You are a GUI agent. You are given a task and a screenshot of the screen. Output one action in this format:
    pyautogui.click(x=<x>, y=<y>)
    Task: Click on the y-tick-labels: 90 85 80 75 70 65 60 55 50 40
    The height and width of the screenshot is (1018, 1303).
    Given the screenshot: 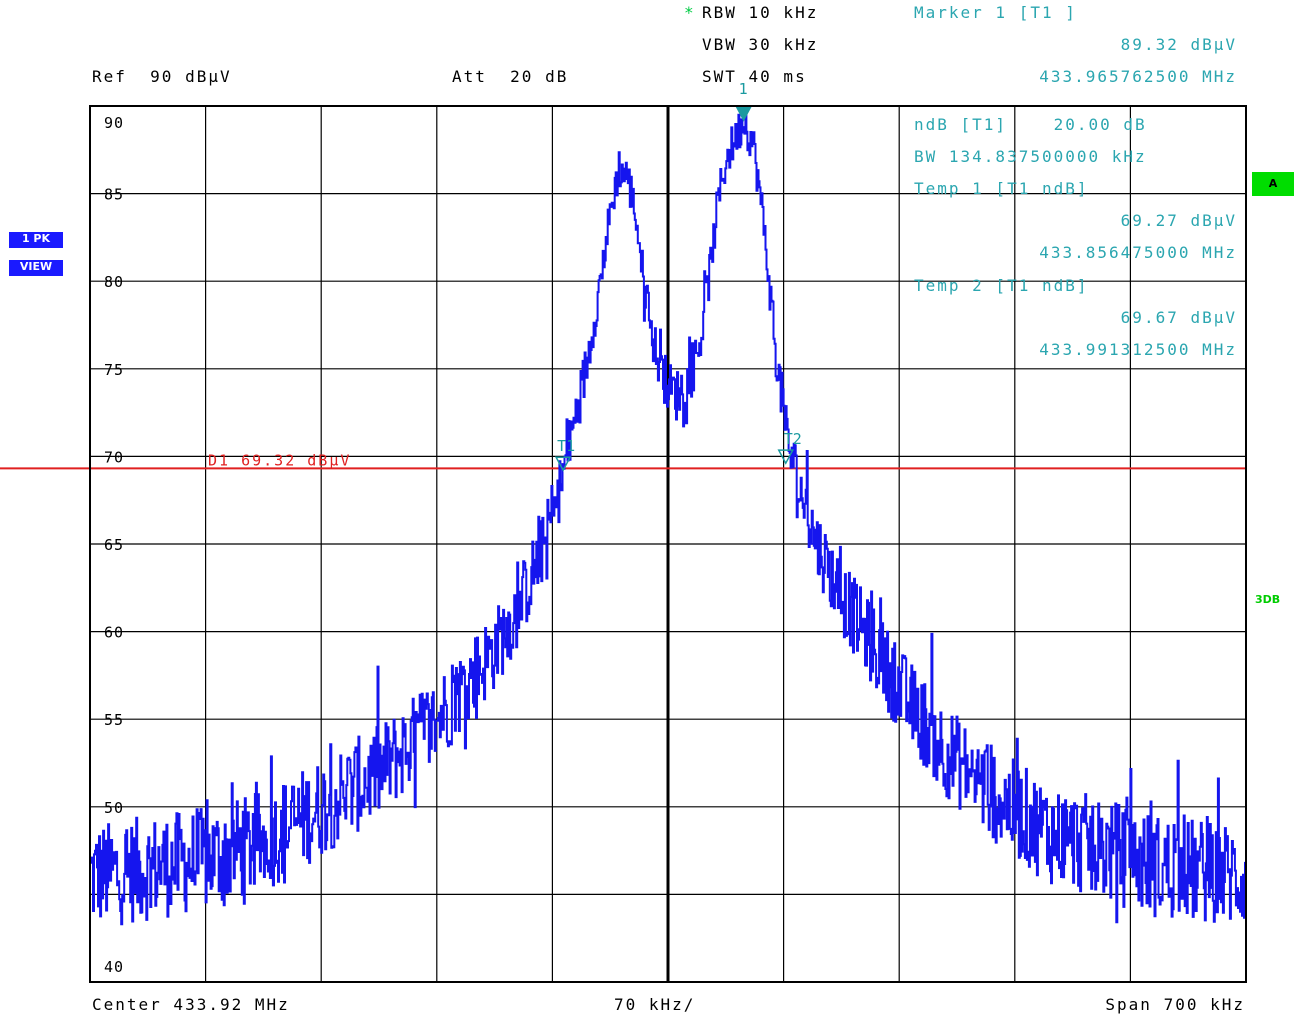 What is the action you would take?
    pyautogui.click(x=114, y=545)
    